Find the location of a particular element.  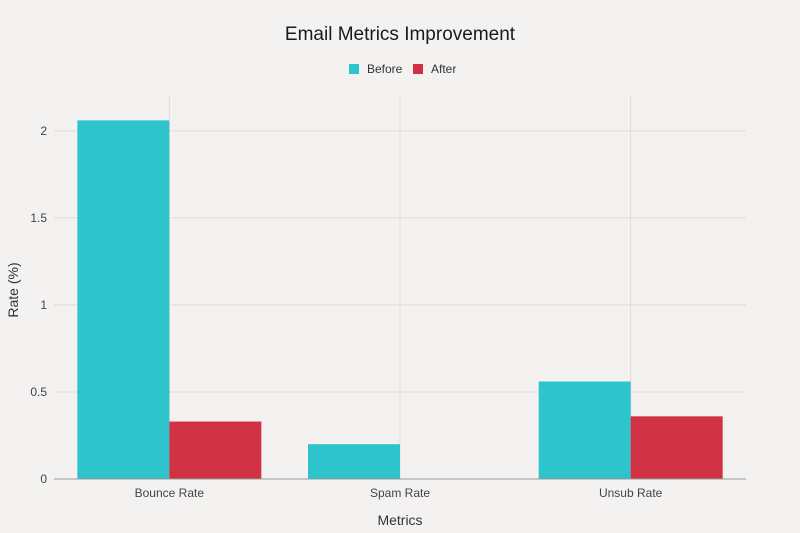

bar-after-bounce-rate is located at coordinates (215, 450).